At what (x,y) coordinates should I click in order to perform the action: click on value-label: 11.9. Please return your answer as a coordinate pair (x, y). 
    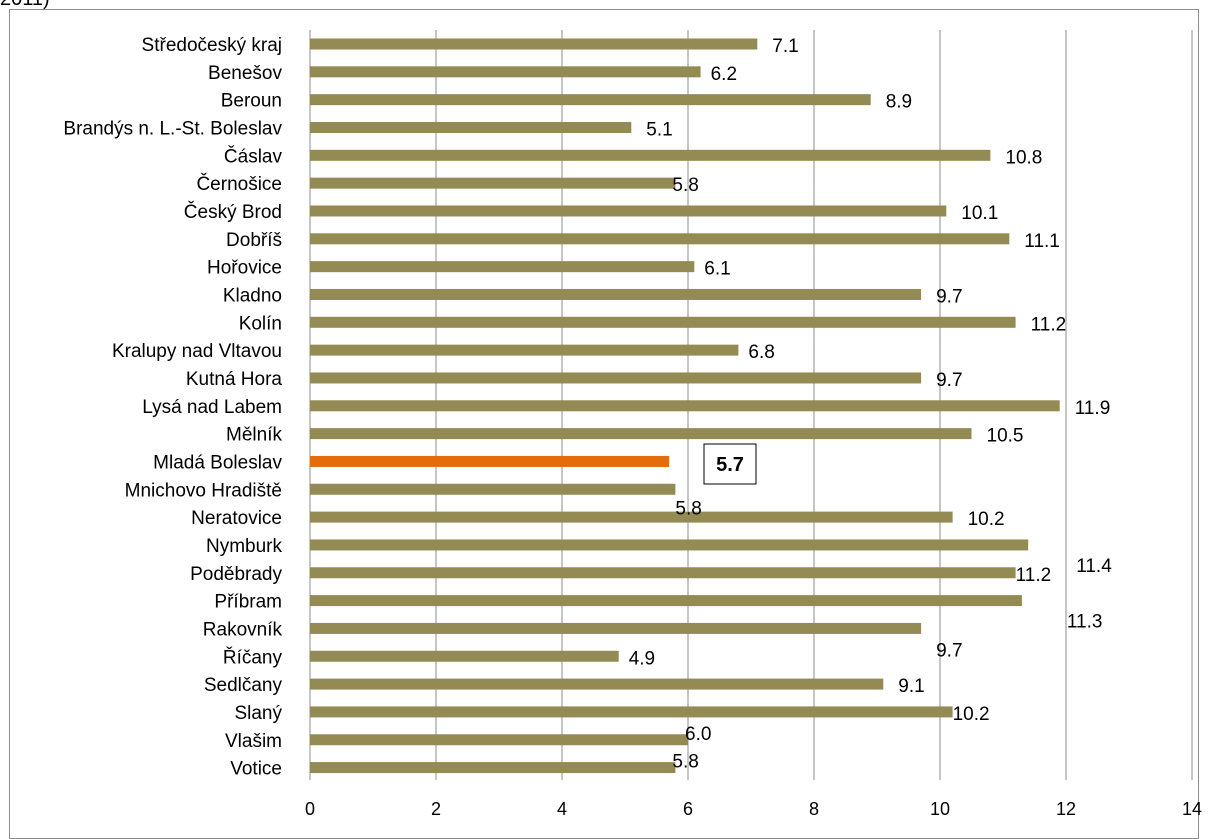
    Looking at the image, I should click on (1093, 408).